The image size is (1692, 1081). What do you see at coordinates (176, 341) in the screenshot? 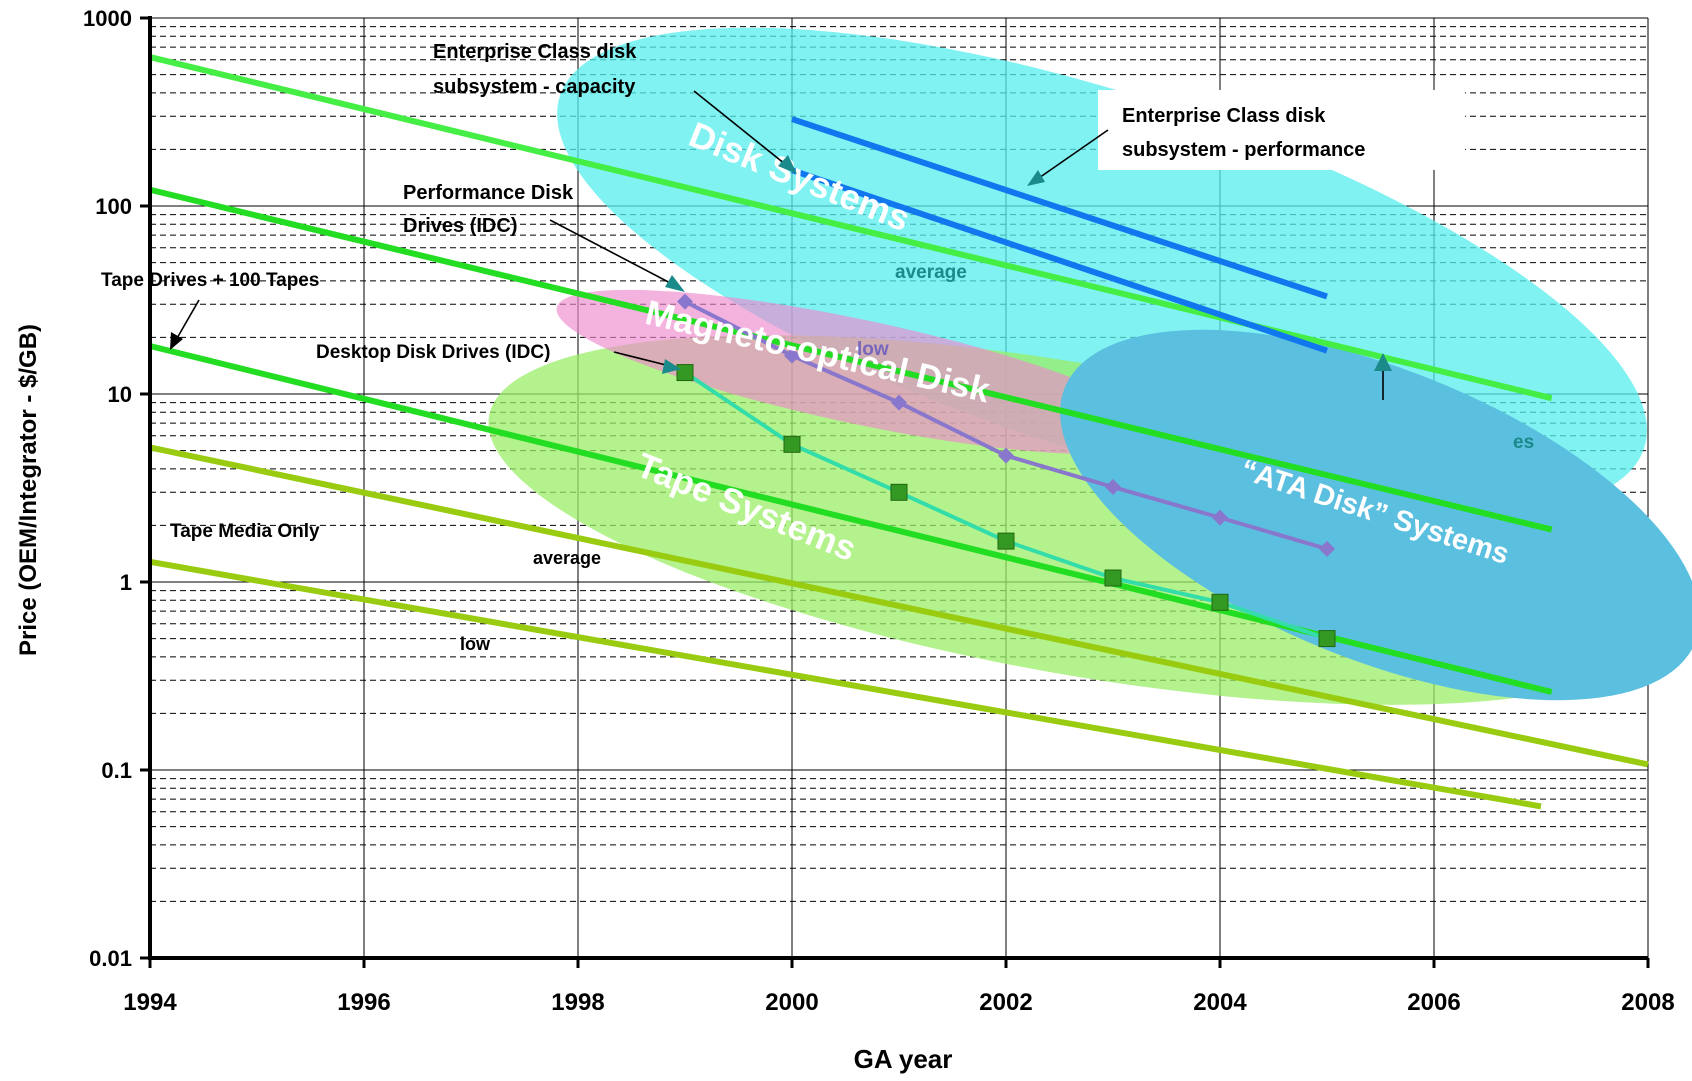
I see `arrow-tape-drives-head` at bounding box center [176, 341].